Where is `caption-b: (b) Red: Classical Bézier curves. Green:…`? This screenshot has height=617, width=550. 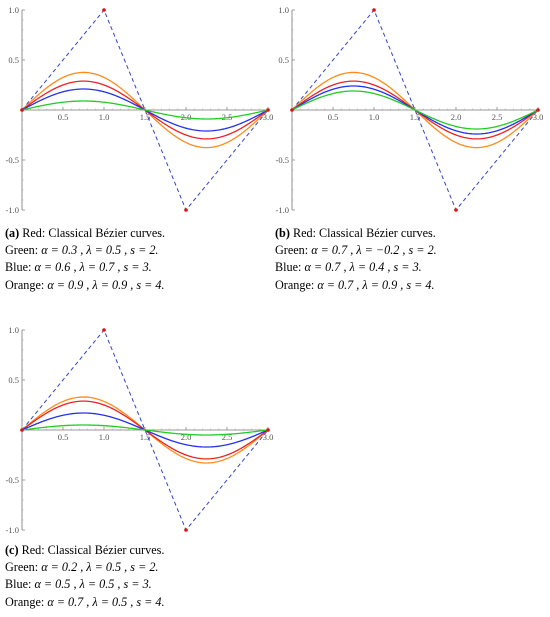 caption-b: (b) Red: Classical Bézier curves. Green:… is located at coordinates (356, 259).